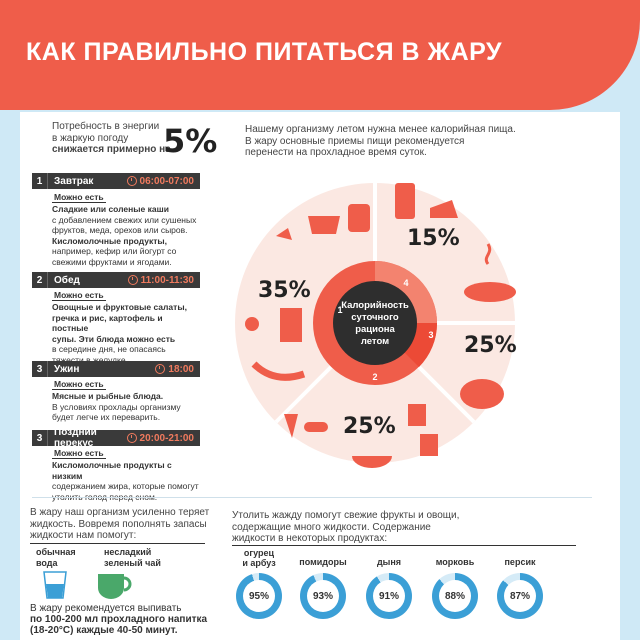 This screenshot has width=640, height=640. I want to click on slice-number-4: 4, so click(405, 283).